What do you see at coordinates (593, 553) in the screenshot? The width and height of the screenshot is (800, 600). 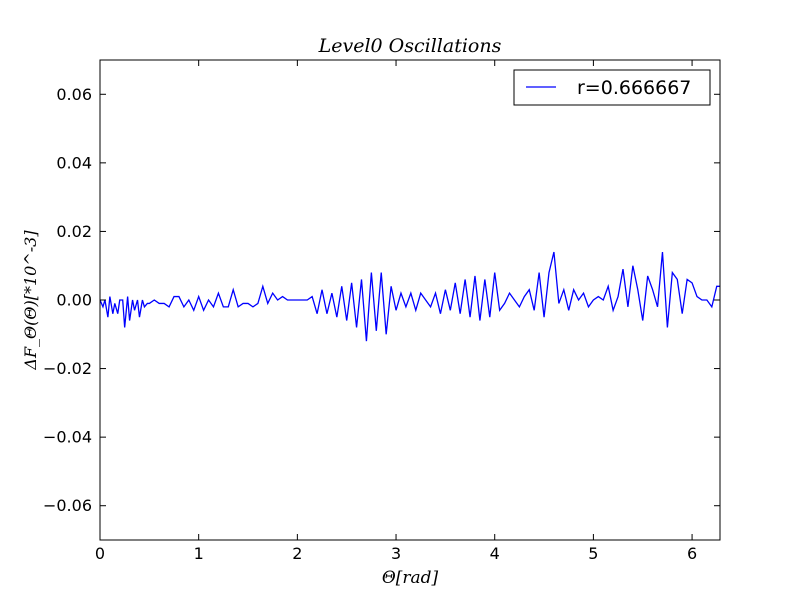 I see `x-tick-label-5: 5` at bounding box center [593, 553].